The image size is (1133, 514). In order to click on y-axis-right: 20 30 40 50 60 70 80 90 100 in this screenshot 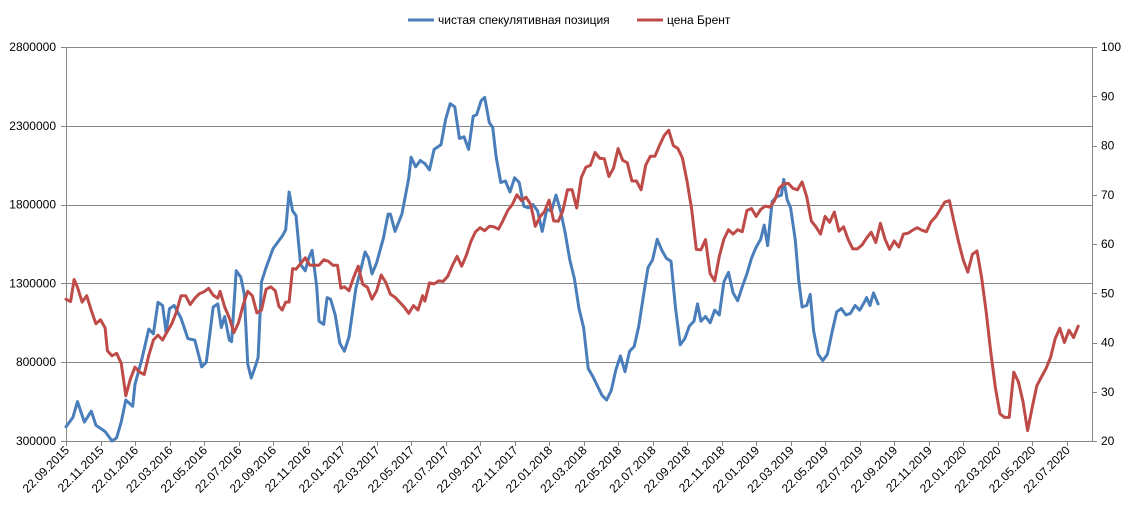, I will do `click(1106, 244)`.